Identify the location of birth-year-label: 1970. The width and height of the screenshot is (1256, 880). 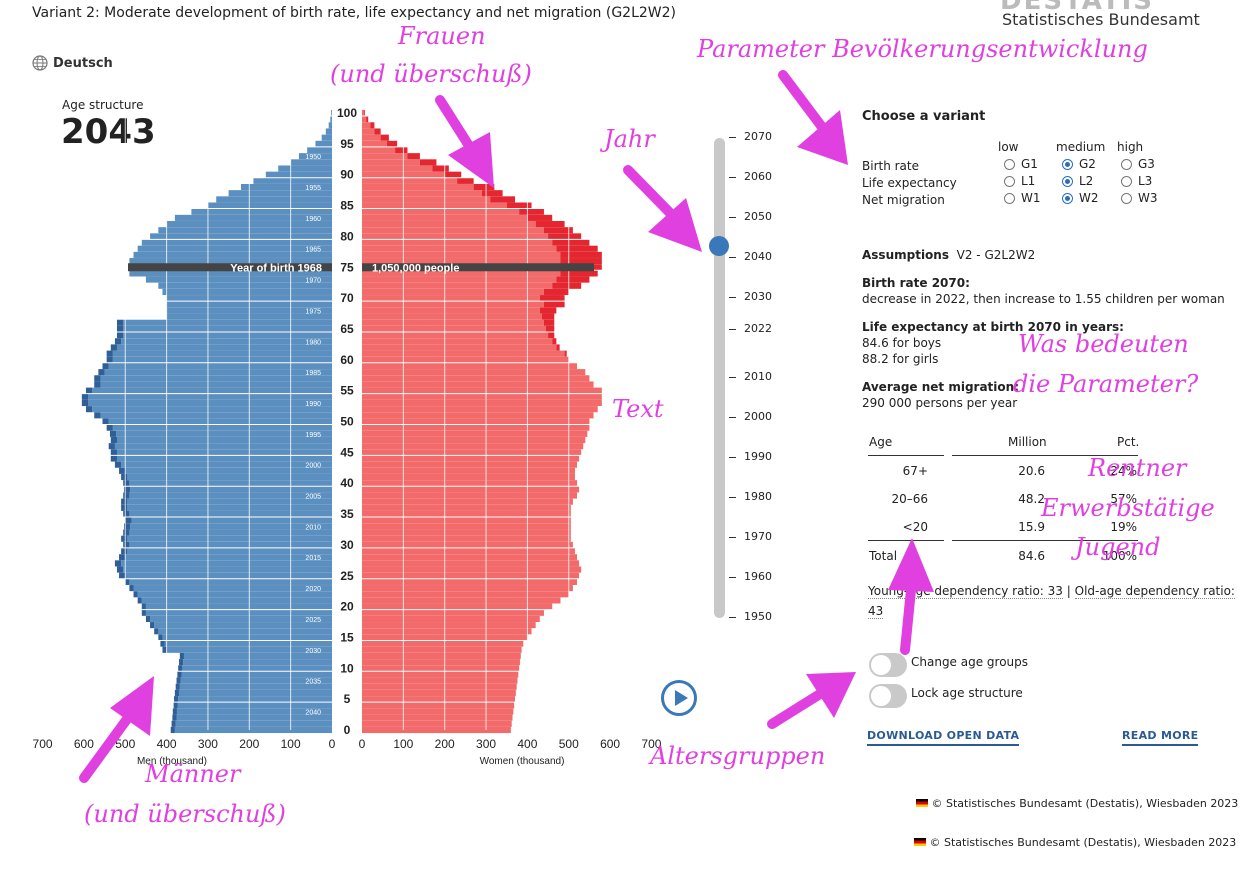
(313, 281).